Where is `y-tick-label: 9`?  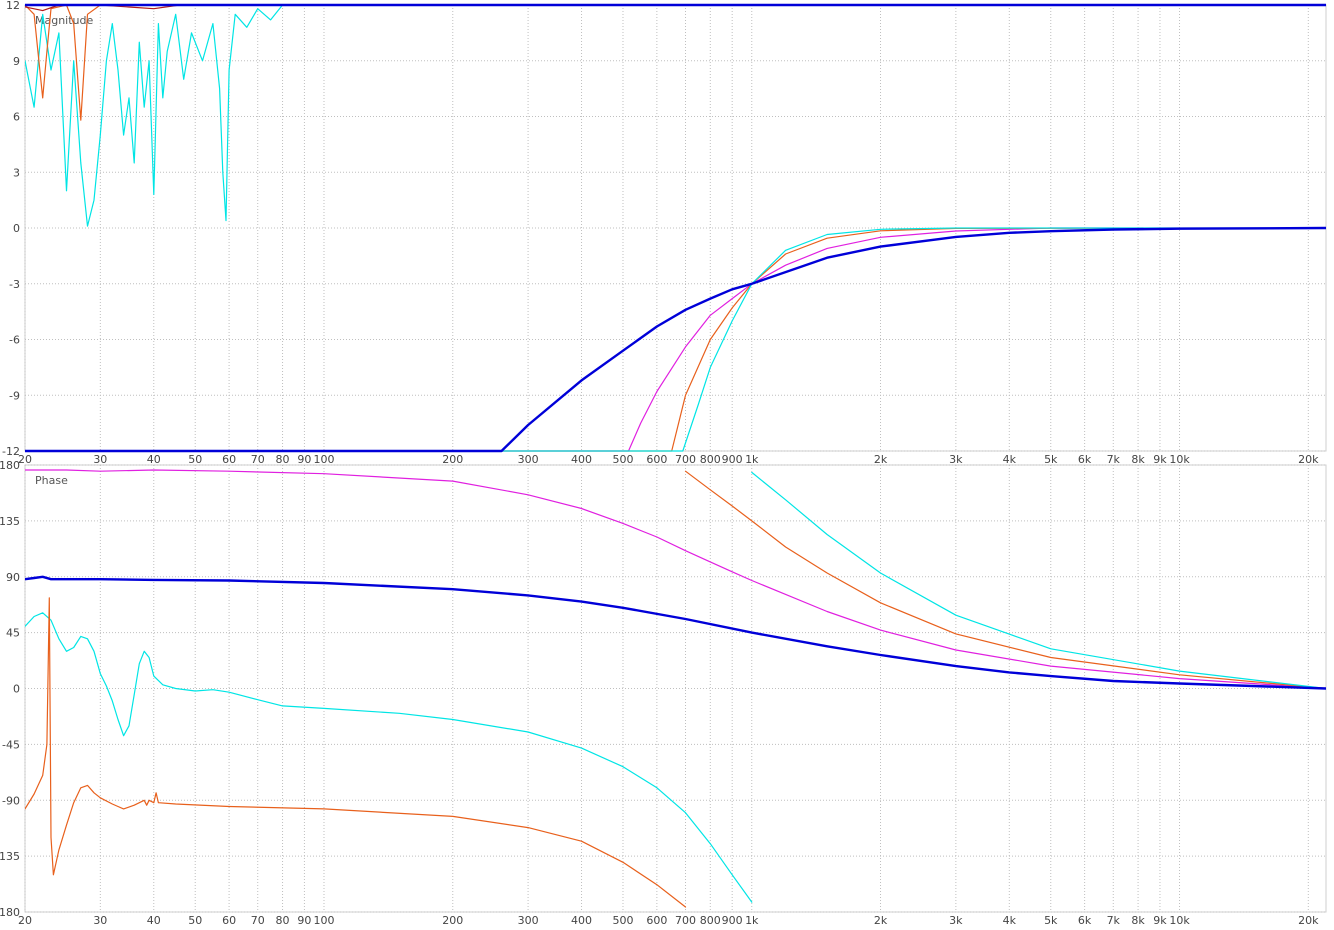
y-tick-label: 9 is located at coordinates (16, 61).